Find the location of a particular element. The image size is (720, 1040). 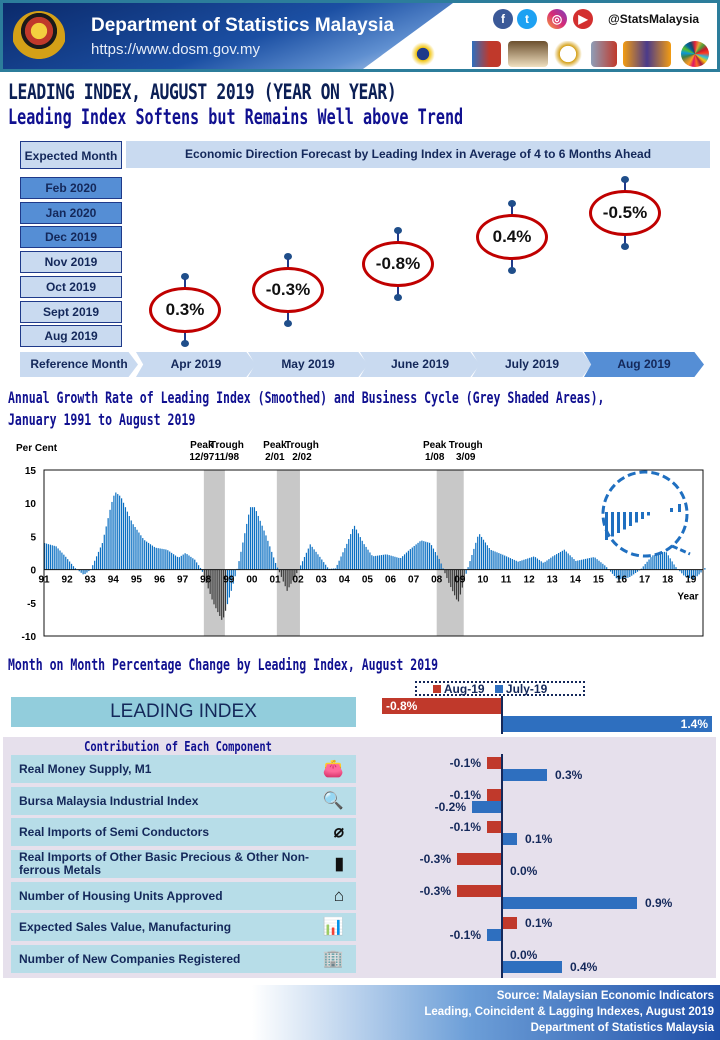

social-handle: @StatsMalaysia is located at coordinates (654, 19).